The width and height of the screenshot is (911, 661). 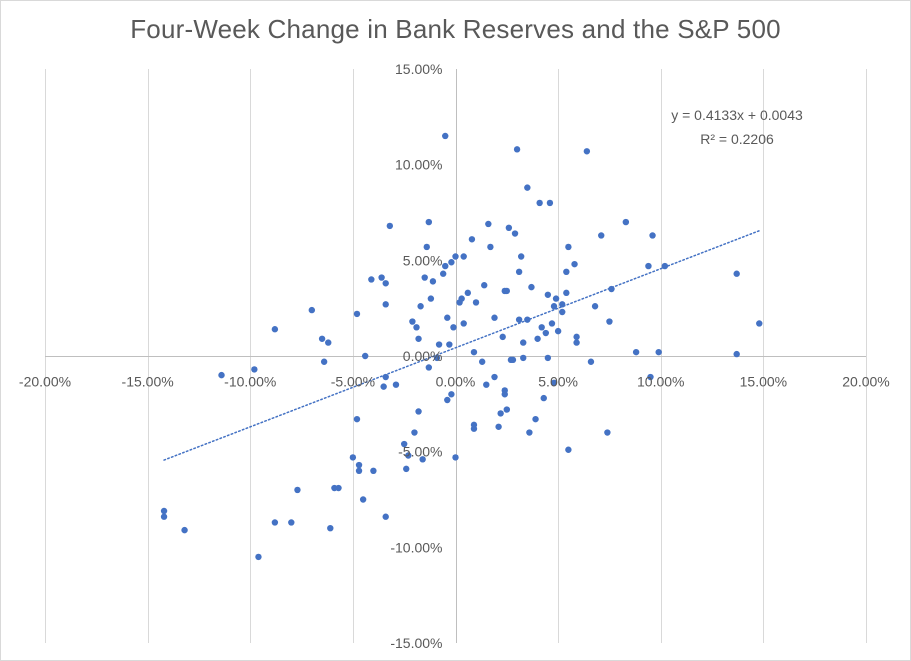 What do you see at coordinates (763, 382) in the screenshot?
I see `x-tick-label: 15.00%` at bounding box center [763, 382].